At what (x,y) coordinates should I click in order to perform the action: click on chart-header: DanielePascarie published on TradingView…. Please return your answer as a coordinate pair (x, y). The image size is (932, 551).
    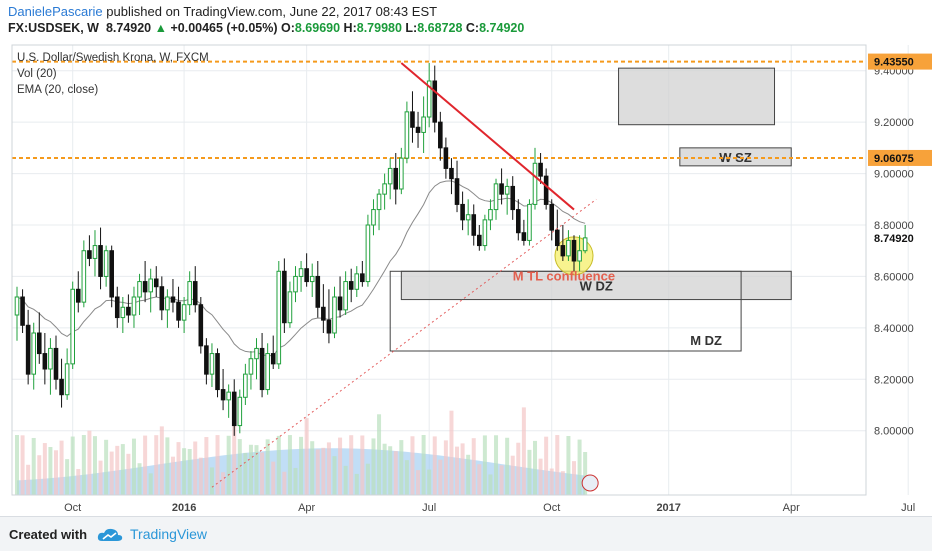
    Looking at the image, I should click on (266, 20).